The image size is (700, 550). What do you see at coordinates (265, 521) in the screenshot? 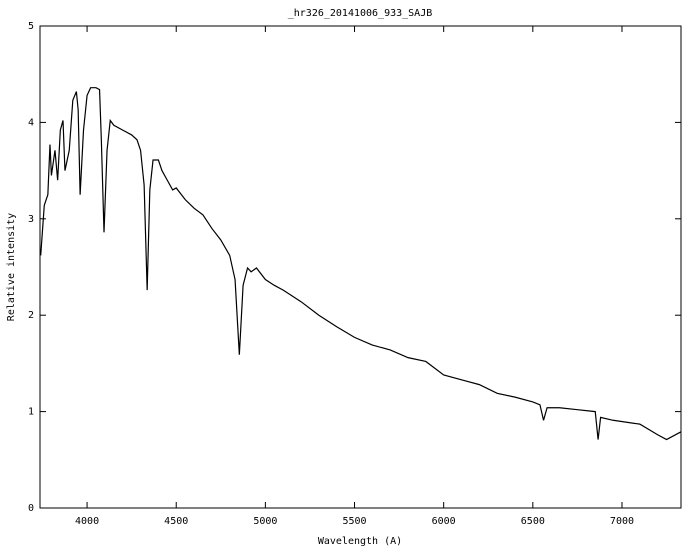
I see `x-tick-label: 5000` at bounding box center [265, 521].